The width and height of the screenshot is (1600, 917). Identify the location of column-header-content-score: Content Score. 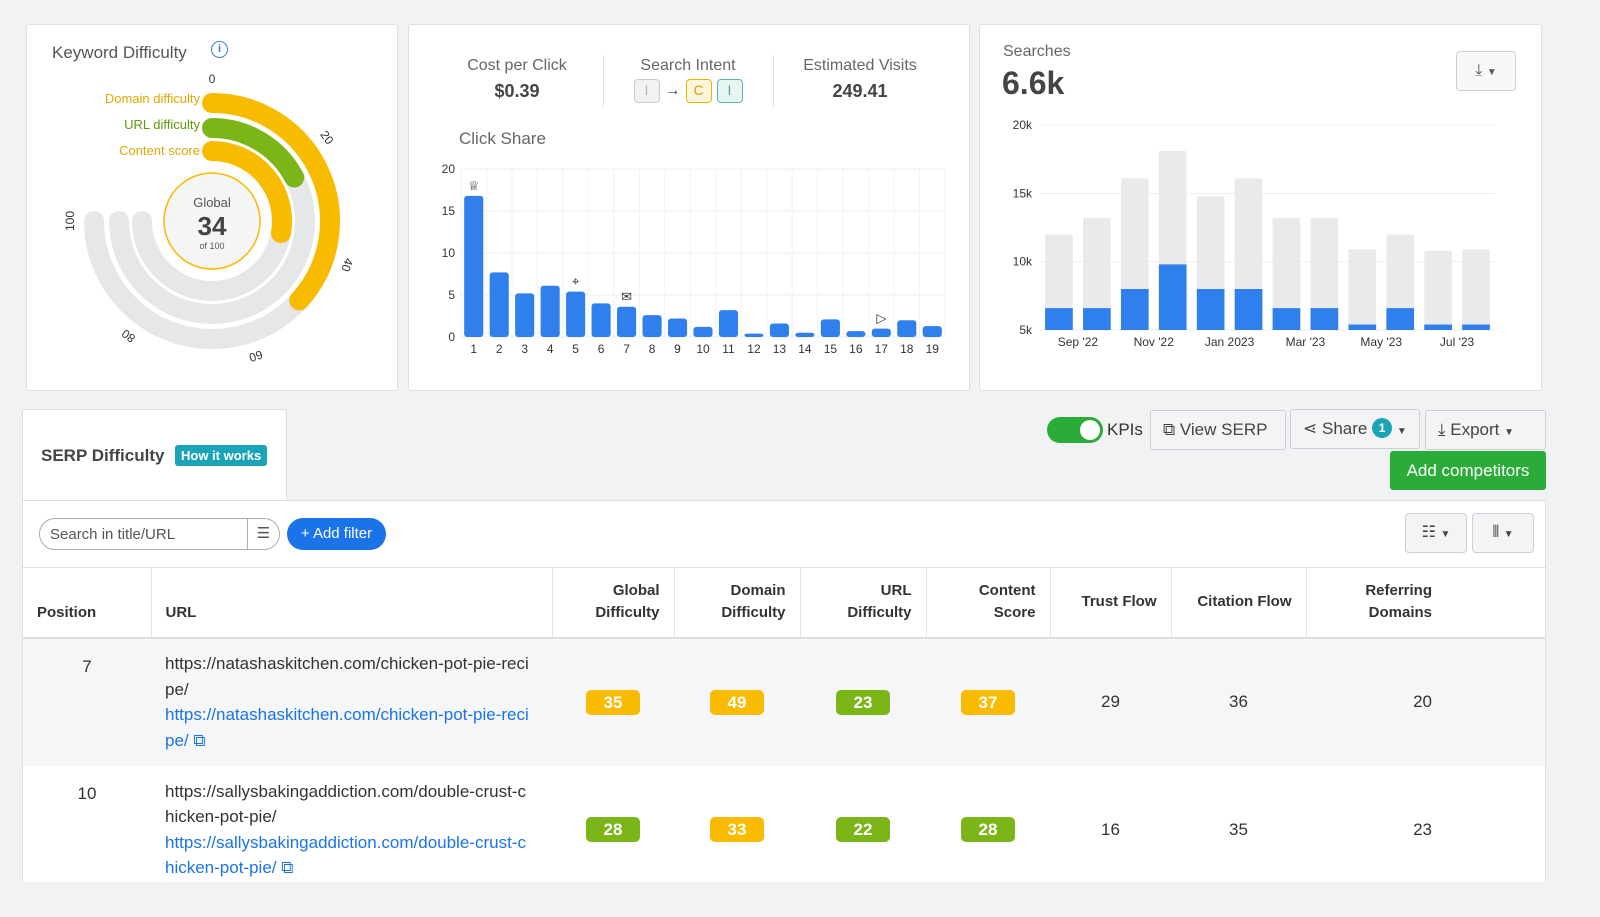
(988, 603).